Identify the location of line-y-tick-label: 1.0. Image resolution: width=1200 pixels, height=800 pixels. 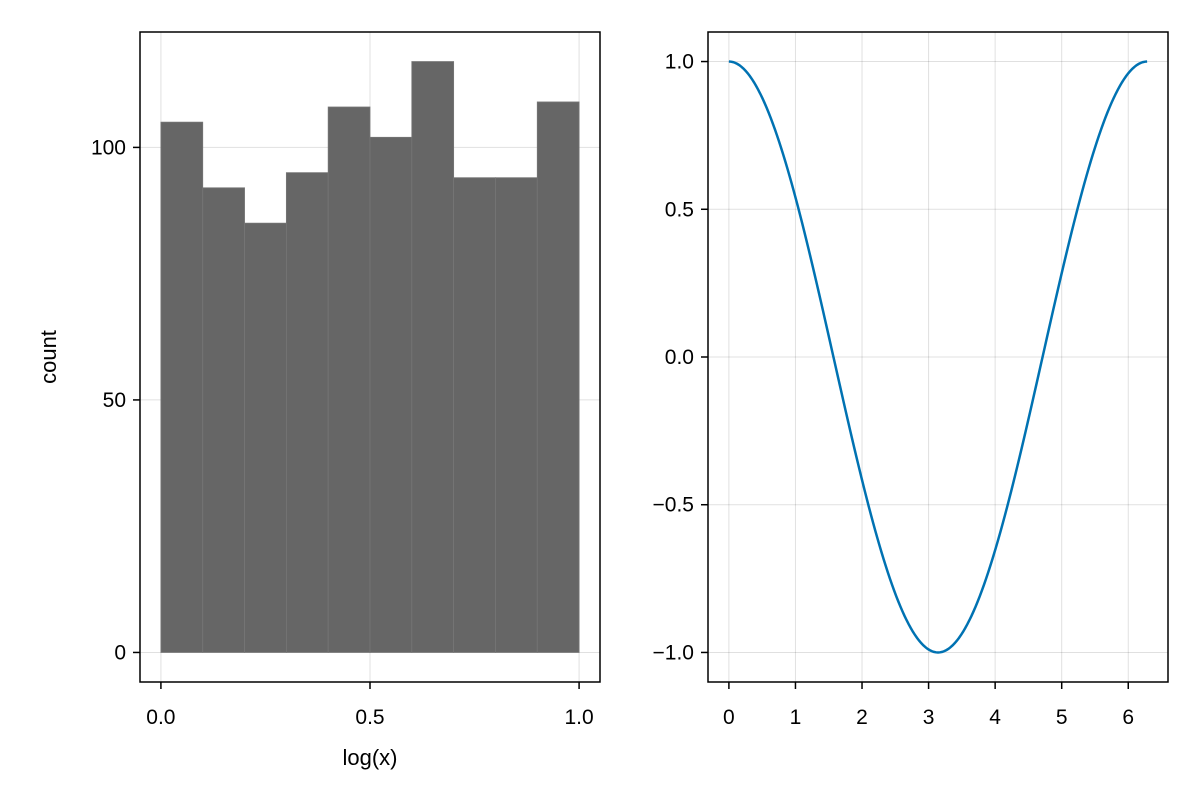
(679, 62).